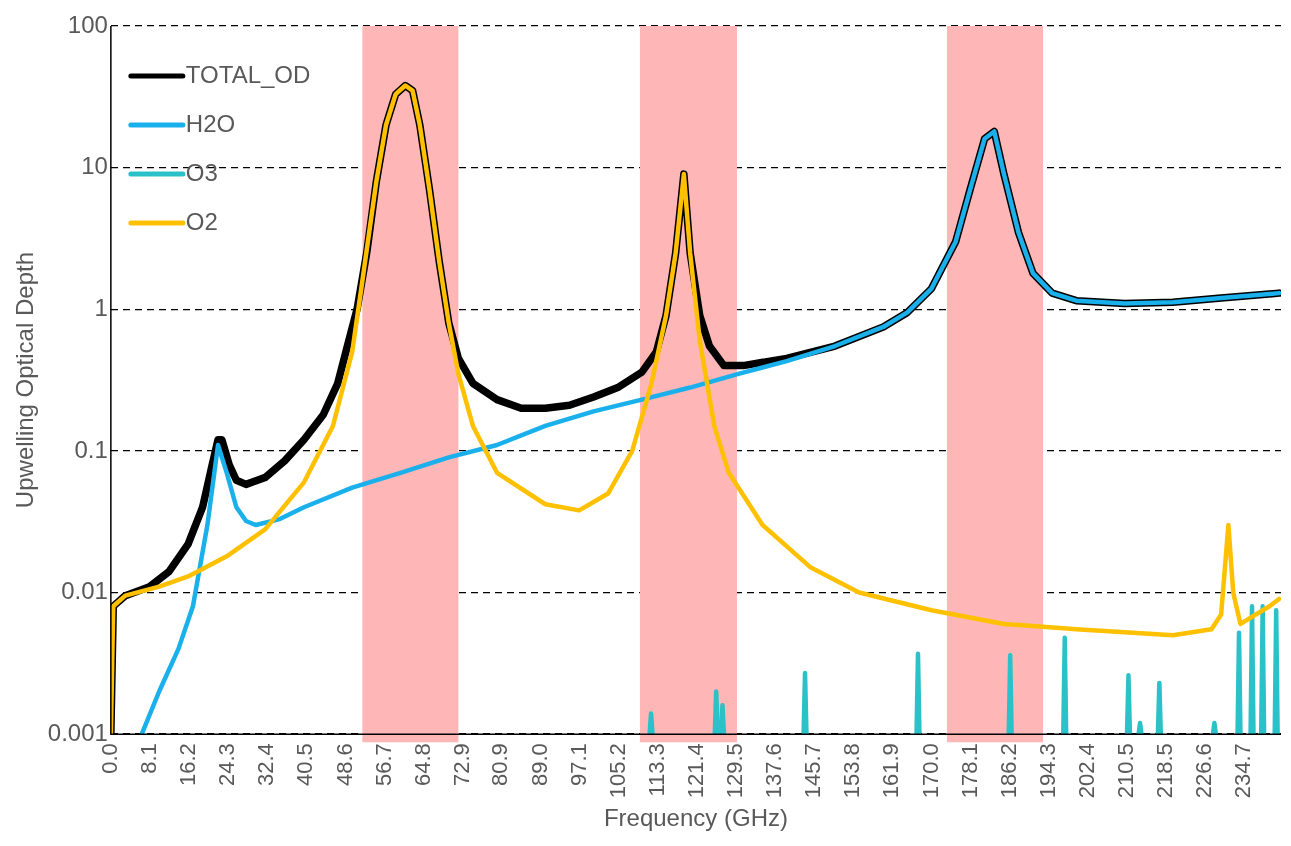  I want to click on x-tick-label: 16.2, so click(188, 764).